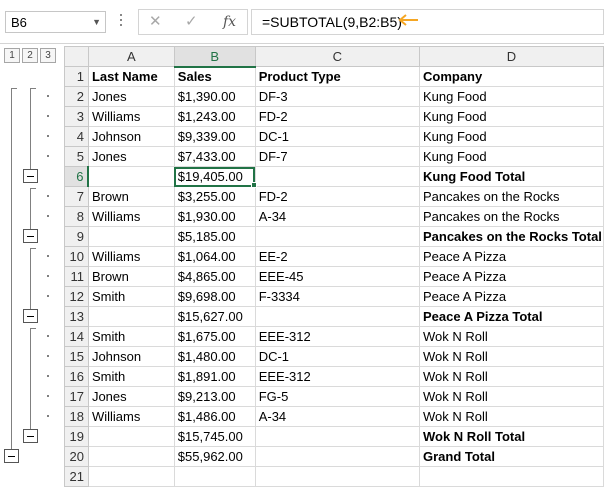 Image resolution: width=604 pixels, height=487 pixels. Describe the element at coordinates (76, 56) in the screenshot. I see `select-all-corner` at that location.